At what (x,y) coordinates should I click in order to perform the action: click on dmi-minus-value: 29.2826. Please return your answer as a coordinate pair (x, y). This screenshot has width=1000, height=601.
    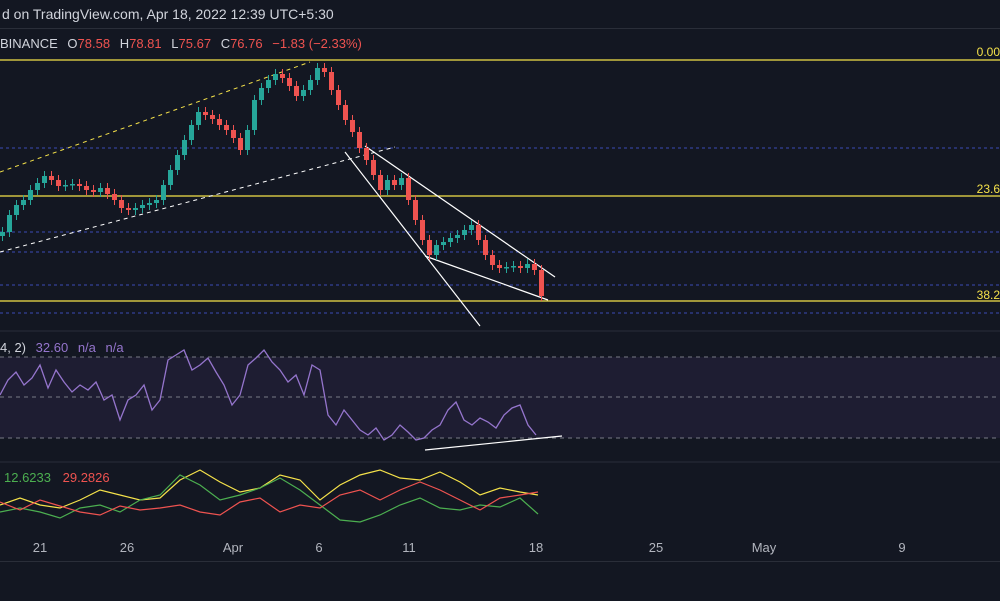
    Looking at the image, I should click on (86, 477).